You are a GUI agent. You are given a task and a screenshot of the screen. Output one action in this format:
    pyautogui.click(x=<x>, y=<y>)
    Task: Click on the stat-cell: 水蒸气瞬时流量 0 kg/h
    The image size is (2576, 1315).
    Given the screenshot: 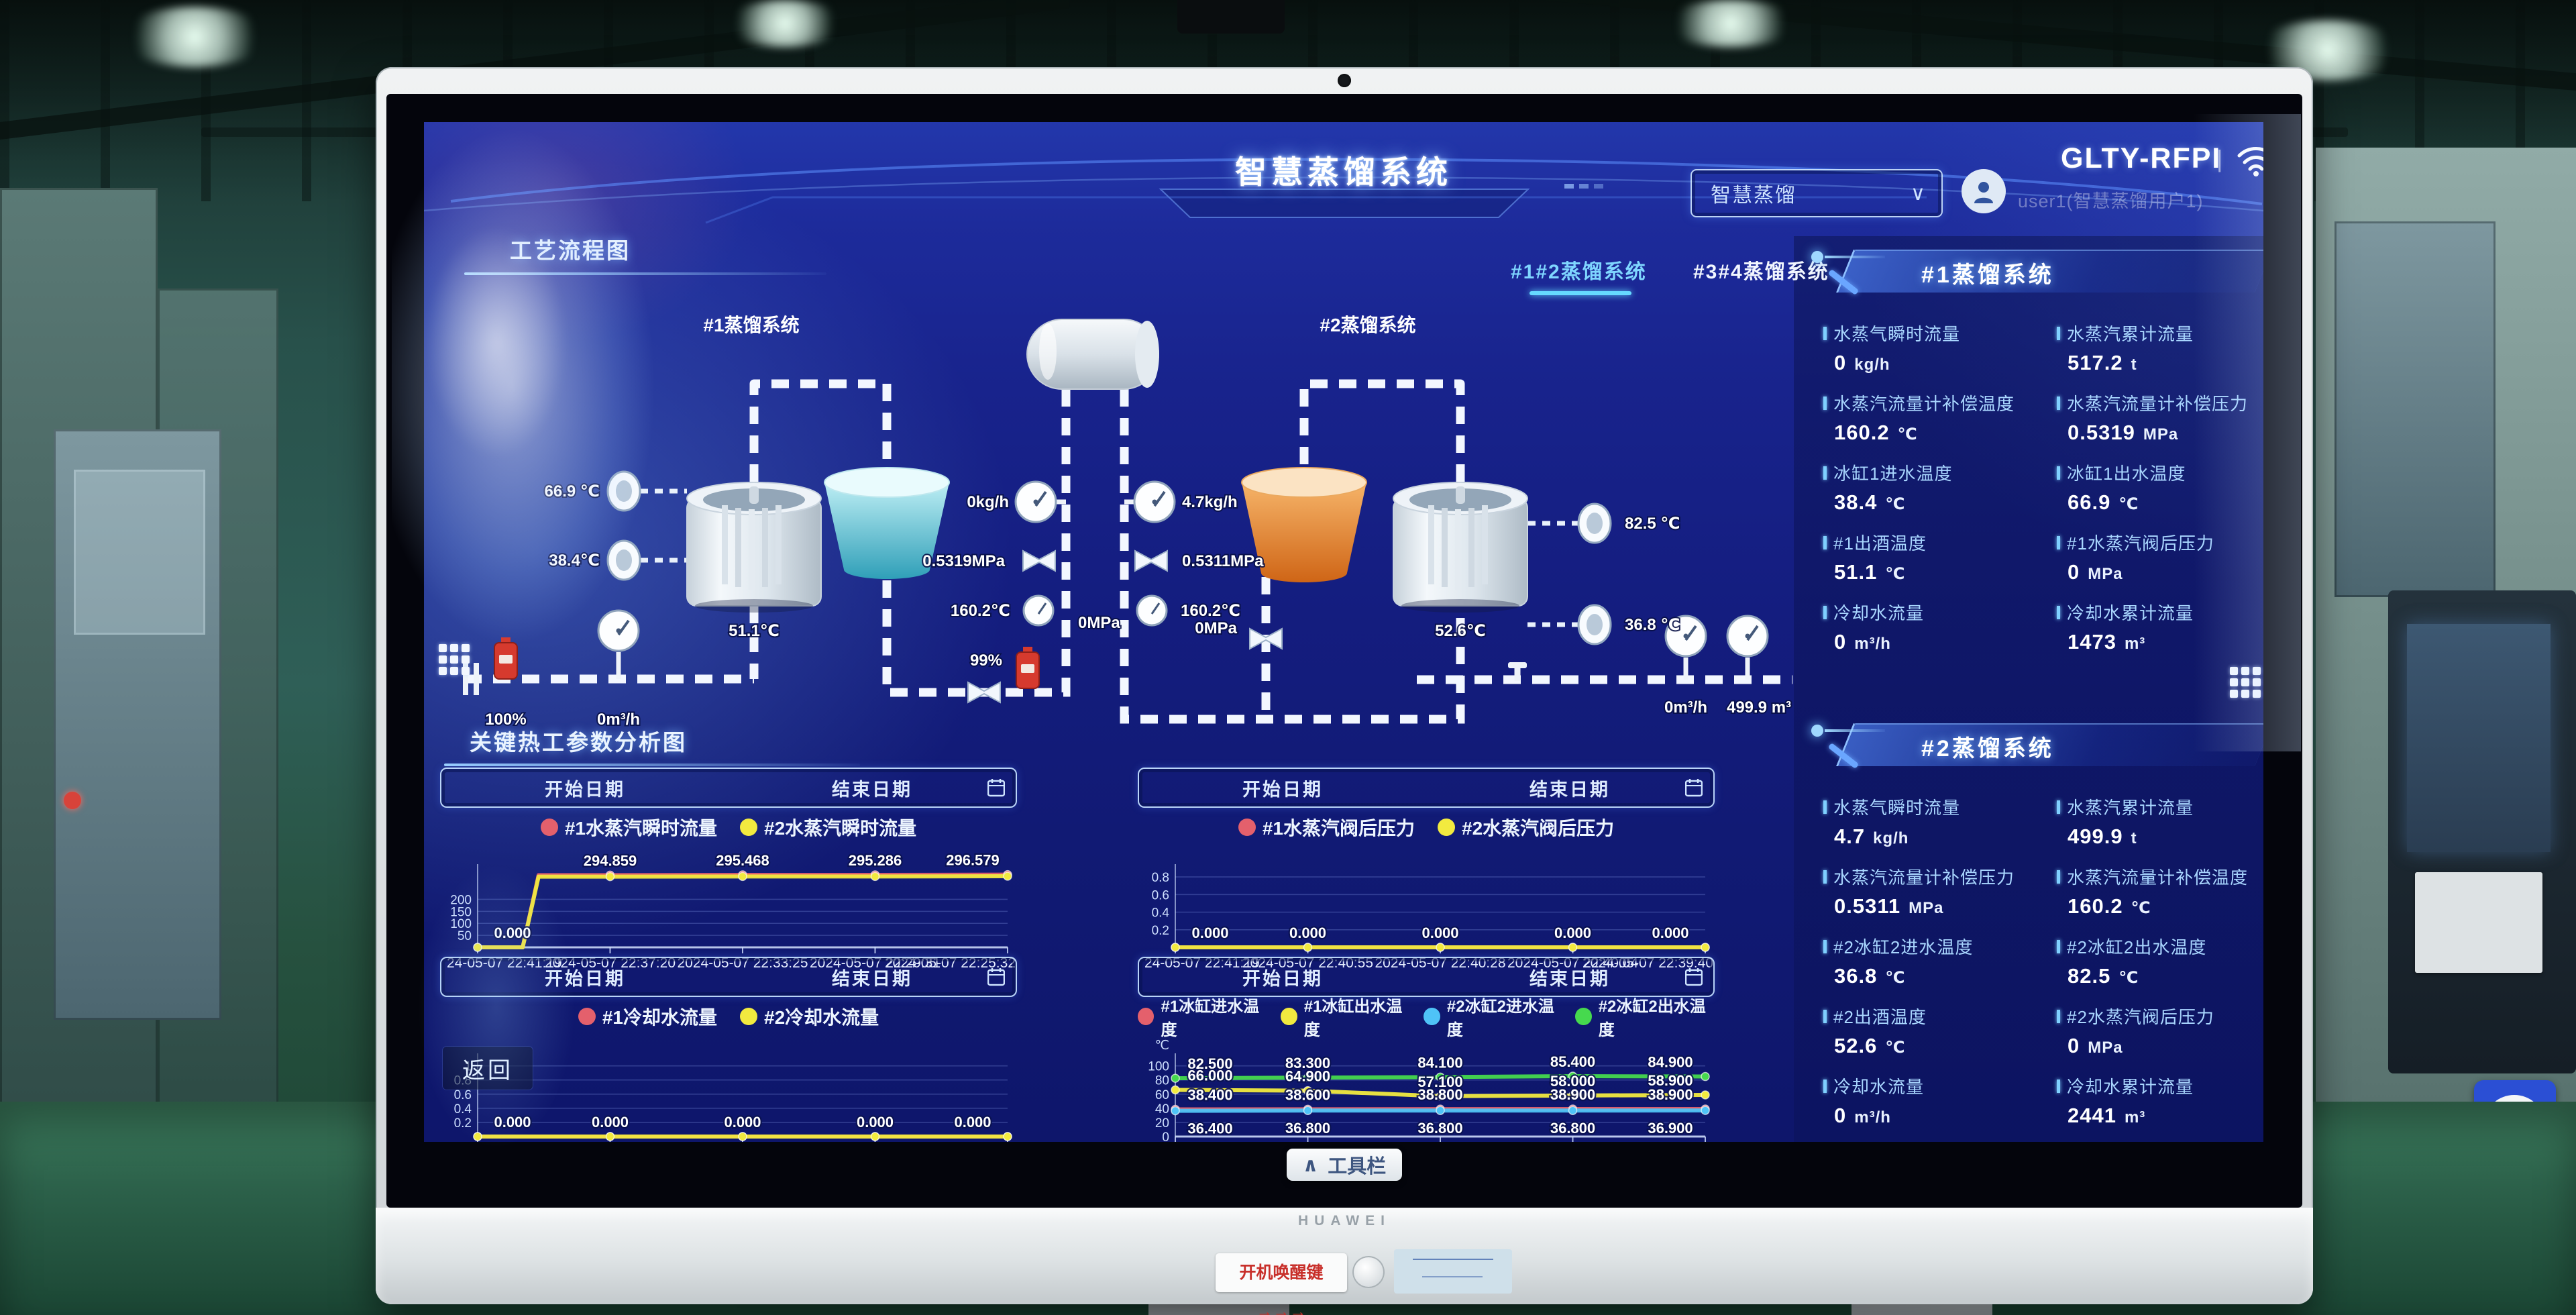 What is the action you would take?
    pyautogui.click(x=1934, y=355)
    